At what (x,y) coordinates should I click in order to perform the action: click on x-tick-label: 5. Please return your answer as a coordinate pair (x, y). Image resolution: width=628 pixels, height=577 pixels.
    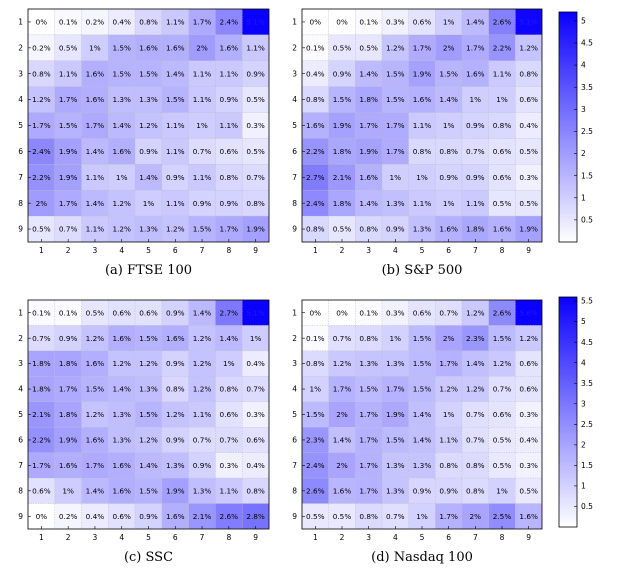
    Looking at the image, I should click on (422, 250).